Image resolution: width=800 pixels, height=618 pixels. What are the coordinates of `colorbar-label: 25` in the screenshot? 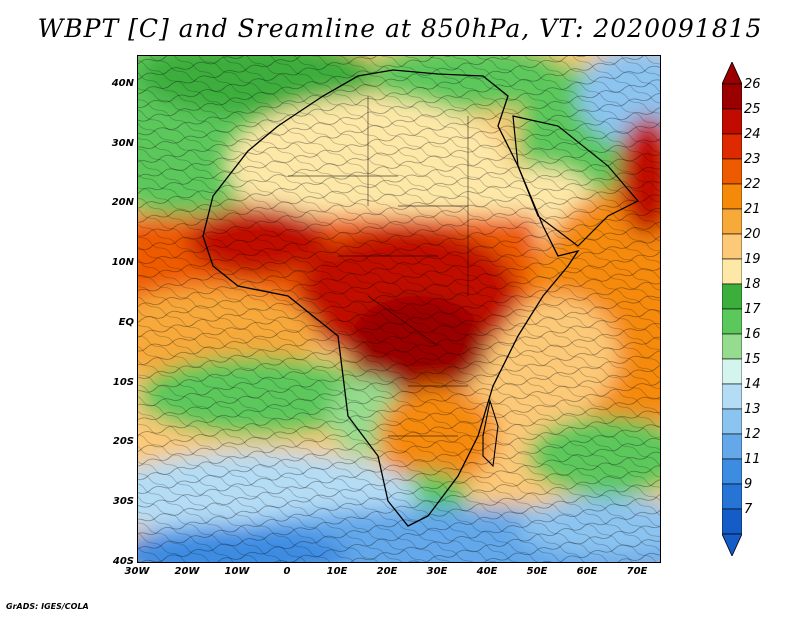 It's located at (752, 109).